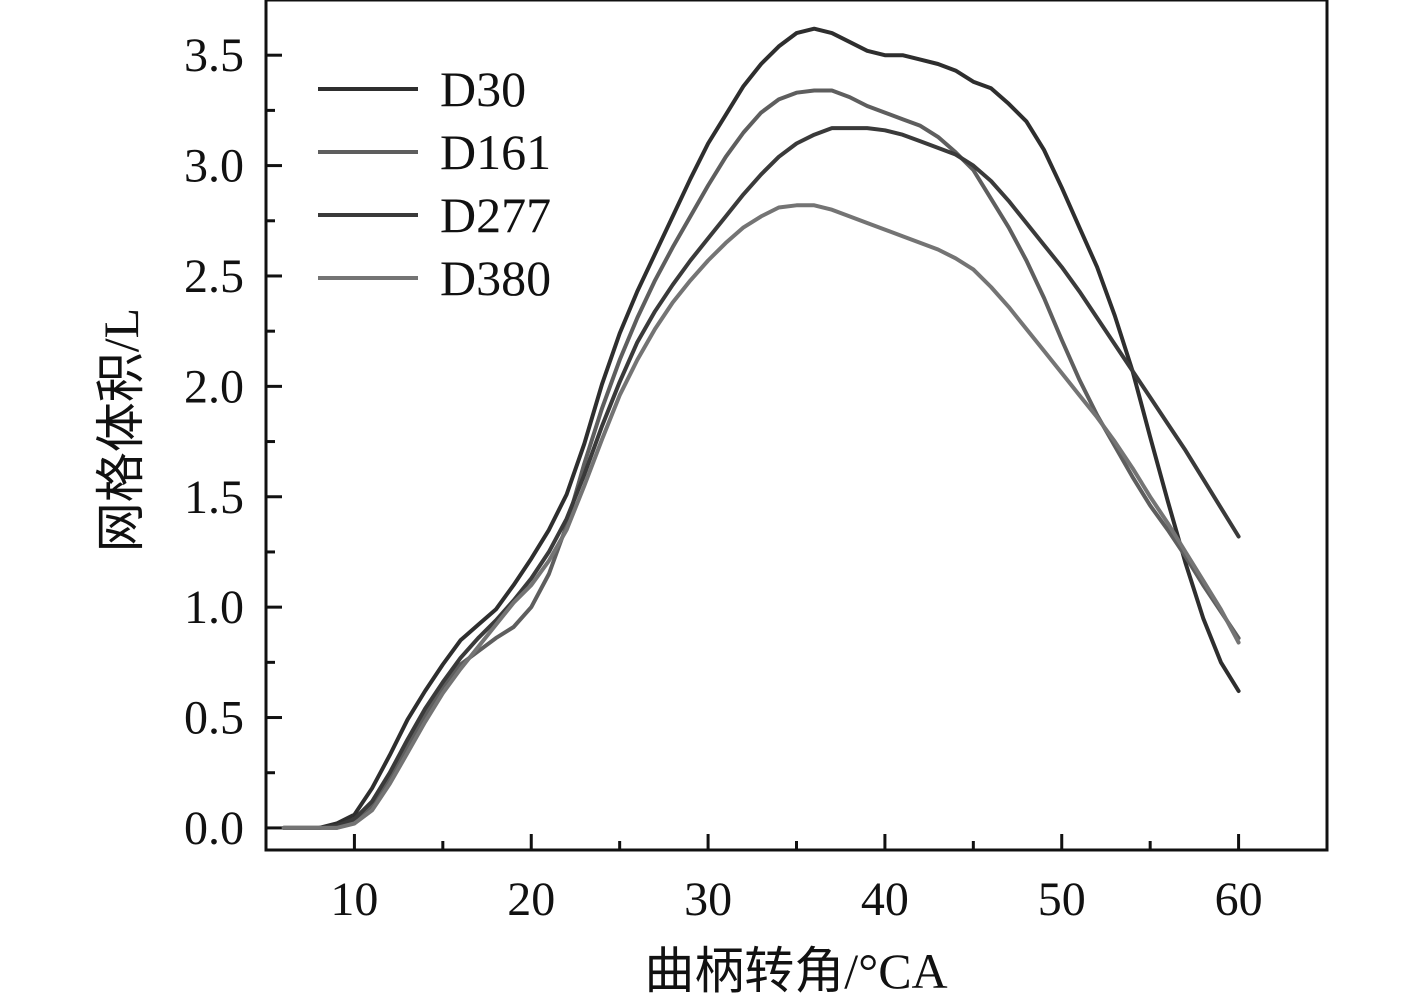  I want to click on y-tick-label: 3.5, so click(214, 55).